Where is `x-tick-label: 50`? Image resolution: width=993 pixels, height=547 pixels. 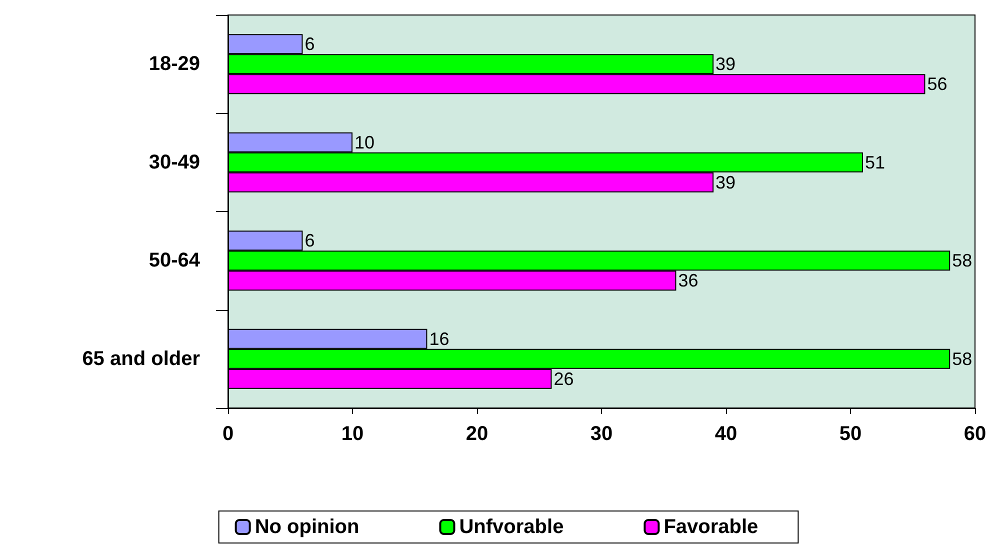
x-tick-label: 50 is located at coordinates (850, 434).